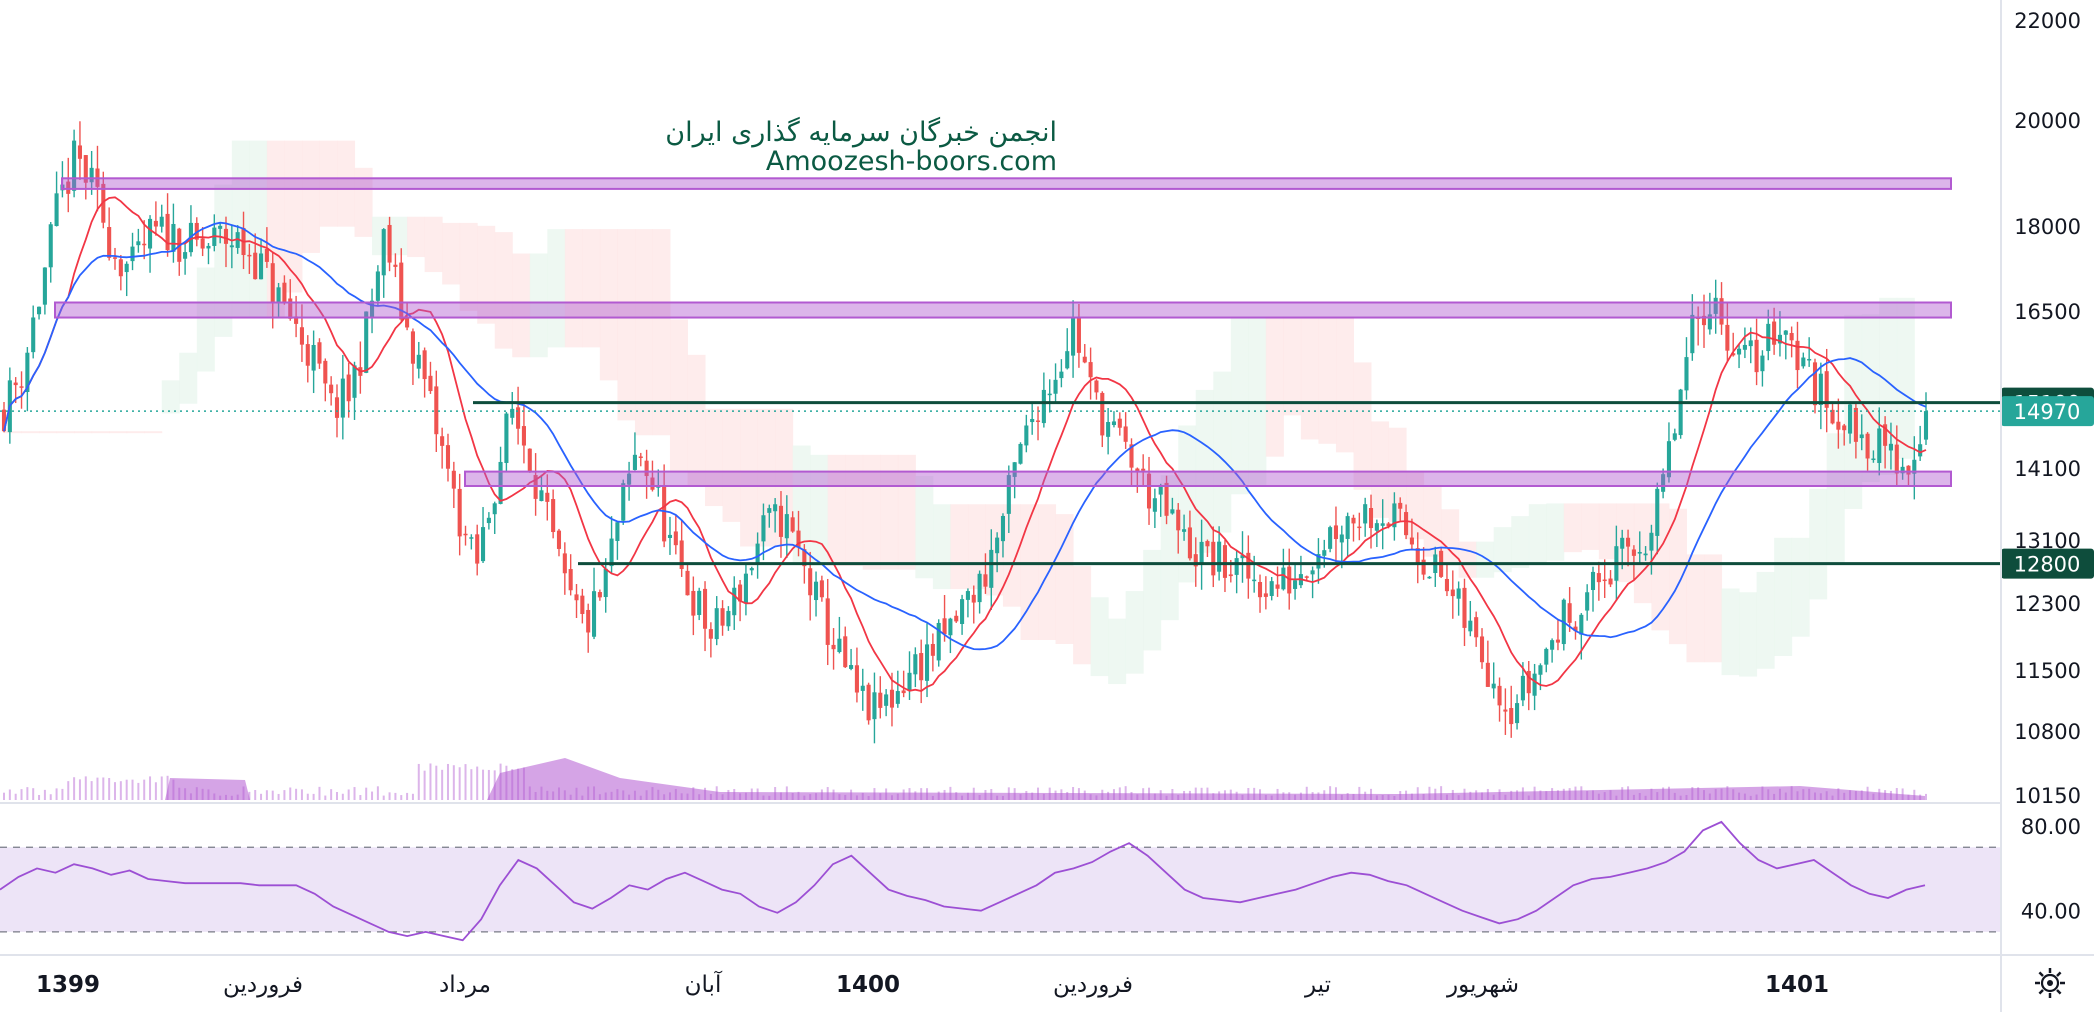 Image resolution: width=2094 pixels, height=1012 pixels. What do you see at coordinates (2047, 565) in the screenshot?
I see `level-price-tag-text: 12800` at bounding box center [2047, 565].